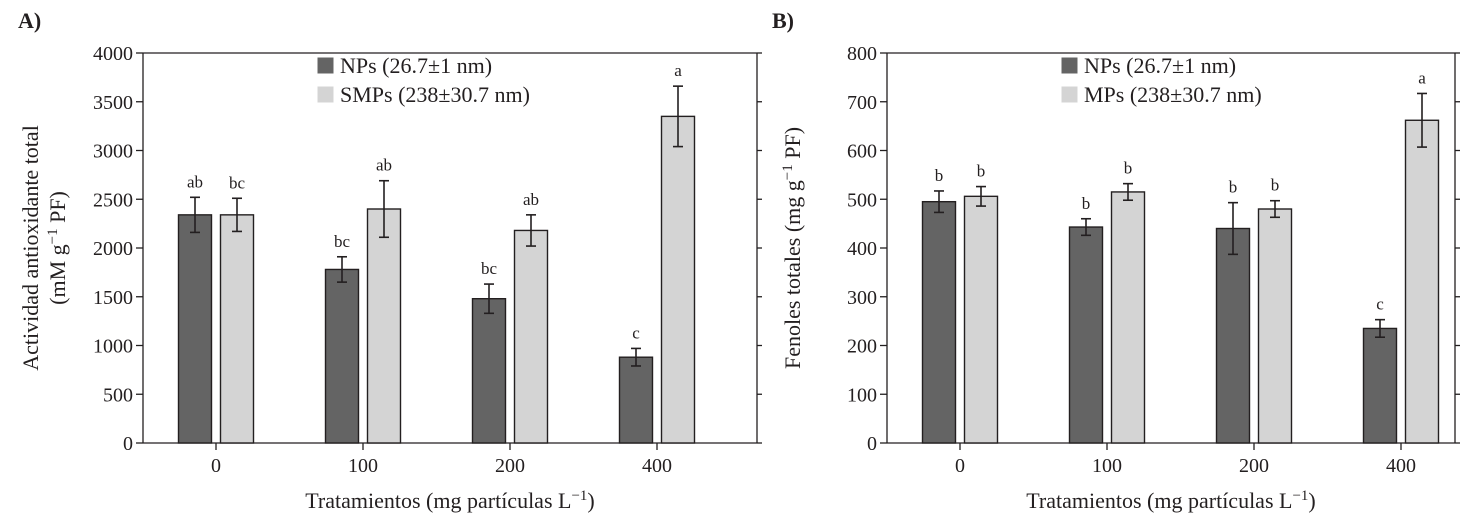  What do you see at coordinates (862, 298) in the screenshot?
I see `y-tick-label: 300` at bounding box center [862, 298].